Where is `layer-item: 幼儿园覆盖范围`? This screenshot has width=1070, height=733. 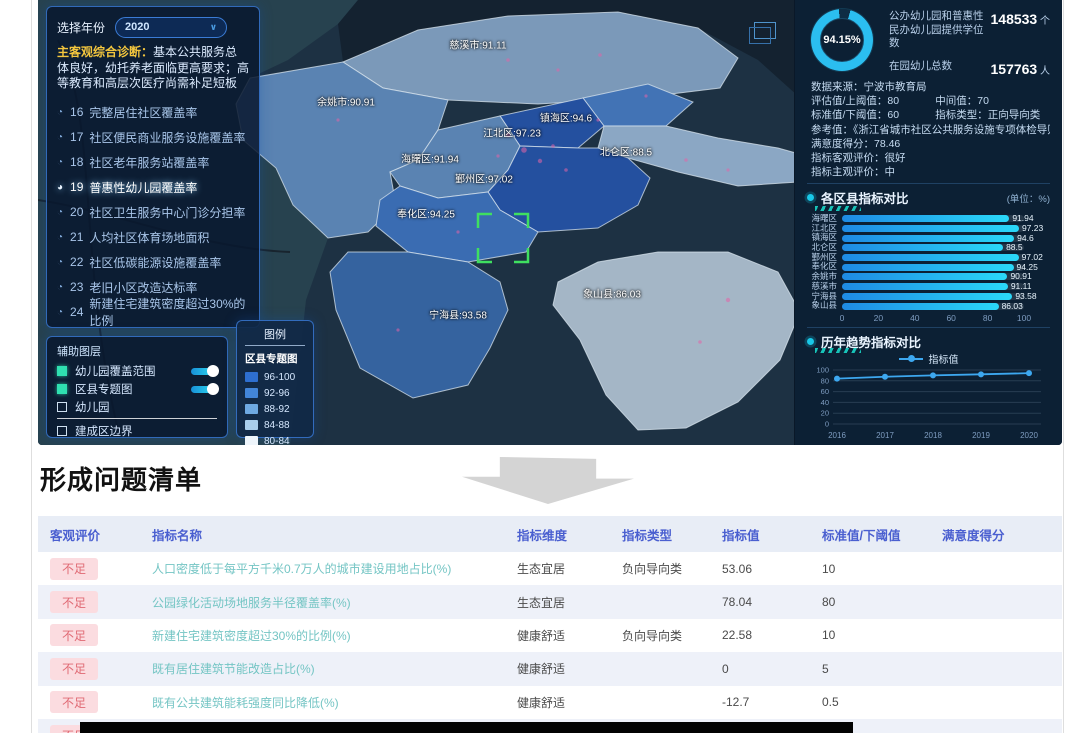 layer-item: 幼儿园覆盖范围 is located at coordinates (138, 371).